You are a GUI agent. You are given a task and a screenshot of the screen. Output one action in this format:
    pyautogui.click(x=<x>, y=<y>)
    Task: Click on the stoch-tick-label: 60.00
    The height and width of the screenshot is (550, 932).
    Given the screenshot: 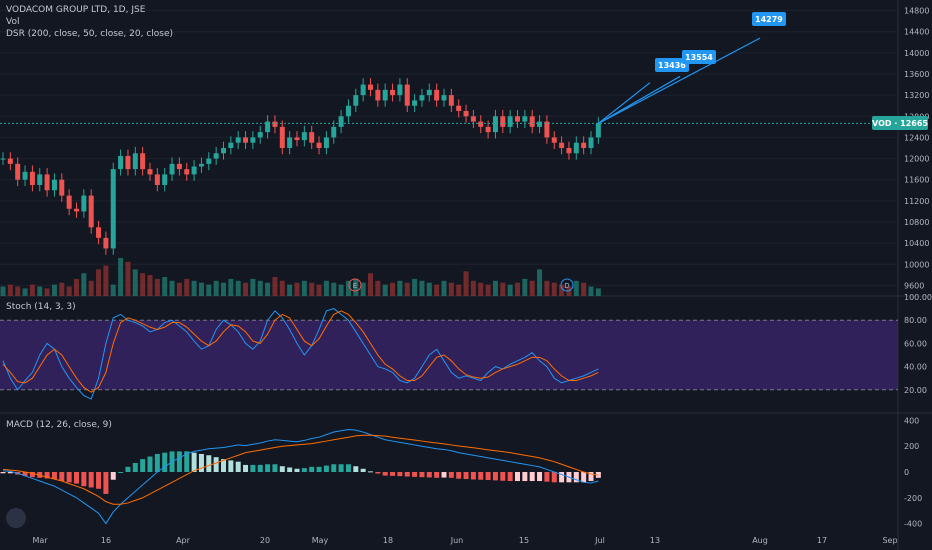 What is the action you would take?
    pyautogui.click(x=915, y=343)
    